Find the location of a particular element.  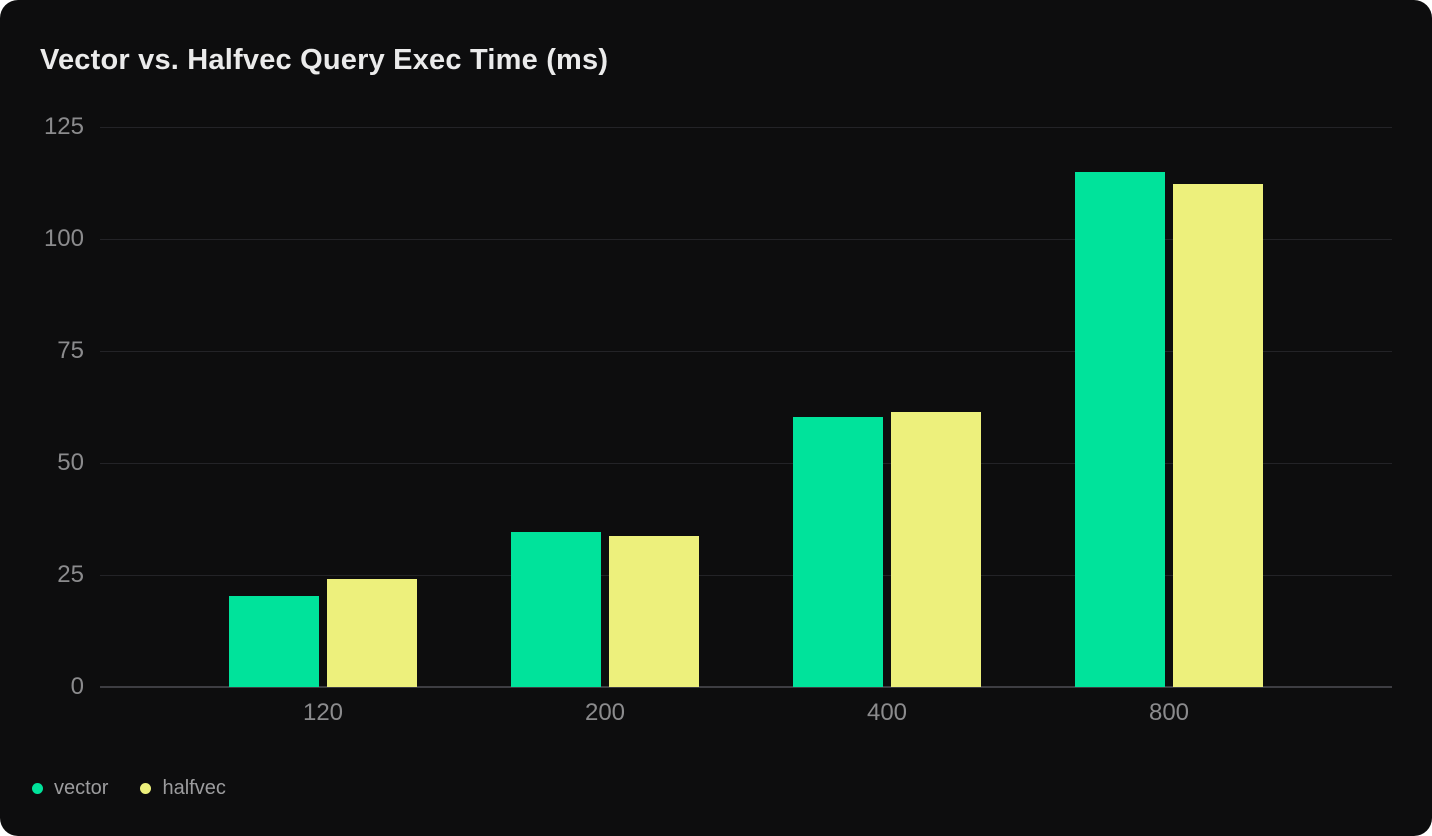

y-axis-tick-label-25: 25 is located at coordinates (70, 574).